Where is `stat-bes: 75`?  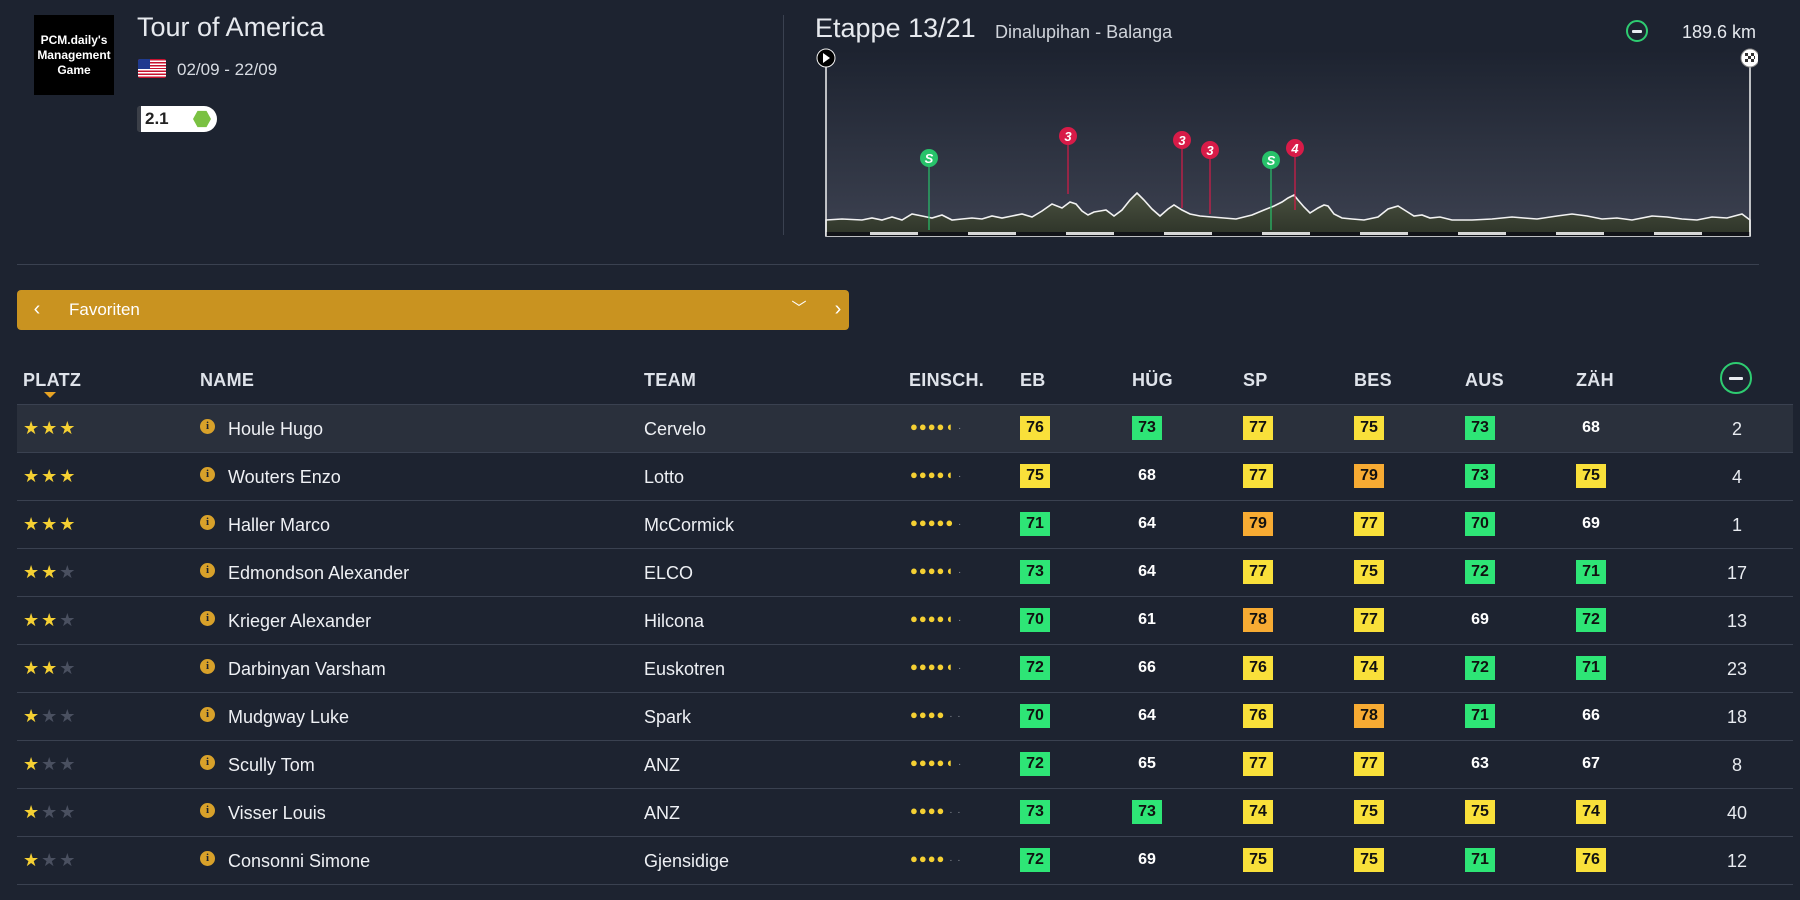 stat-bes: 75 is located at coordinates (1369, 812).